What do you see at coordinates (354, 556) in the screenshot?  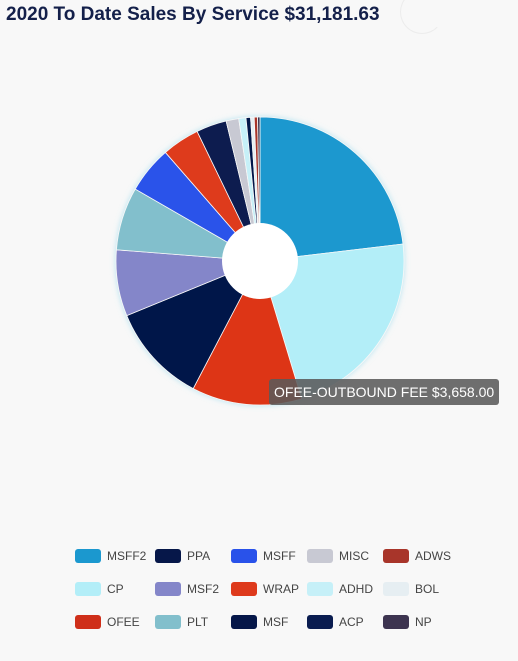 I see `legend-label: MISC` at bounding box center [354, 556].